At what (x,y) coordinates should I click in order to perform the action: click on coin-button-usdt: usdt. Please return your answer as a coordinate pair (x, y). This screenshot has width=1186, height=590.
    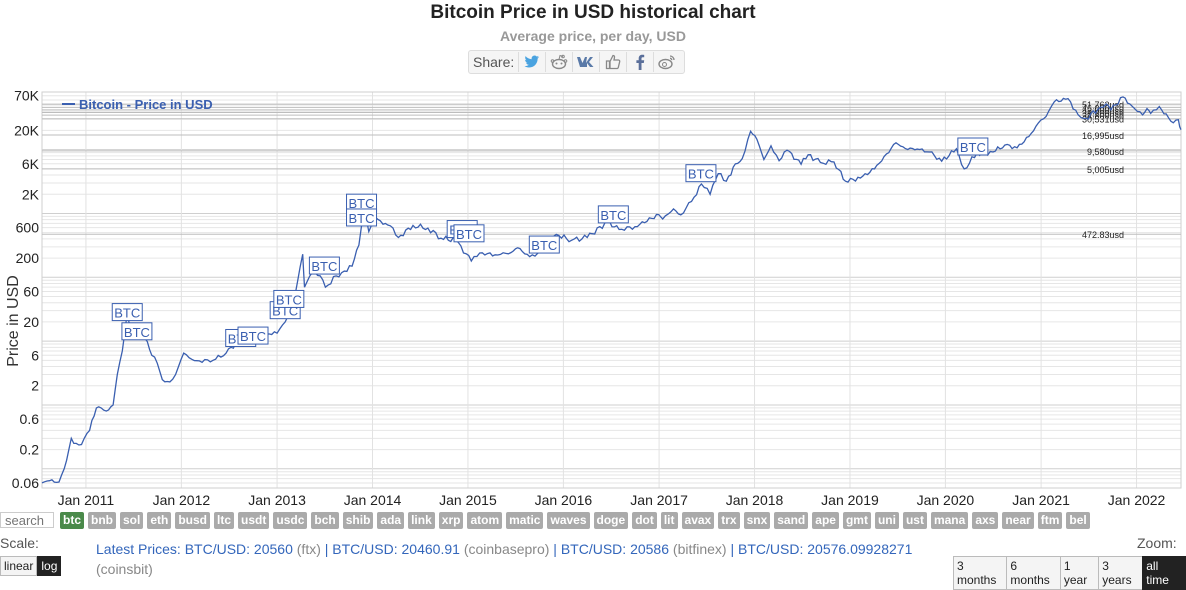
    Looking at the image, I should click on (254, 520).